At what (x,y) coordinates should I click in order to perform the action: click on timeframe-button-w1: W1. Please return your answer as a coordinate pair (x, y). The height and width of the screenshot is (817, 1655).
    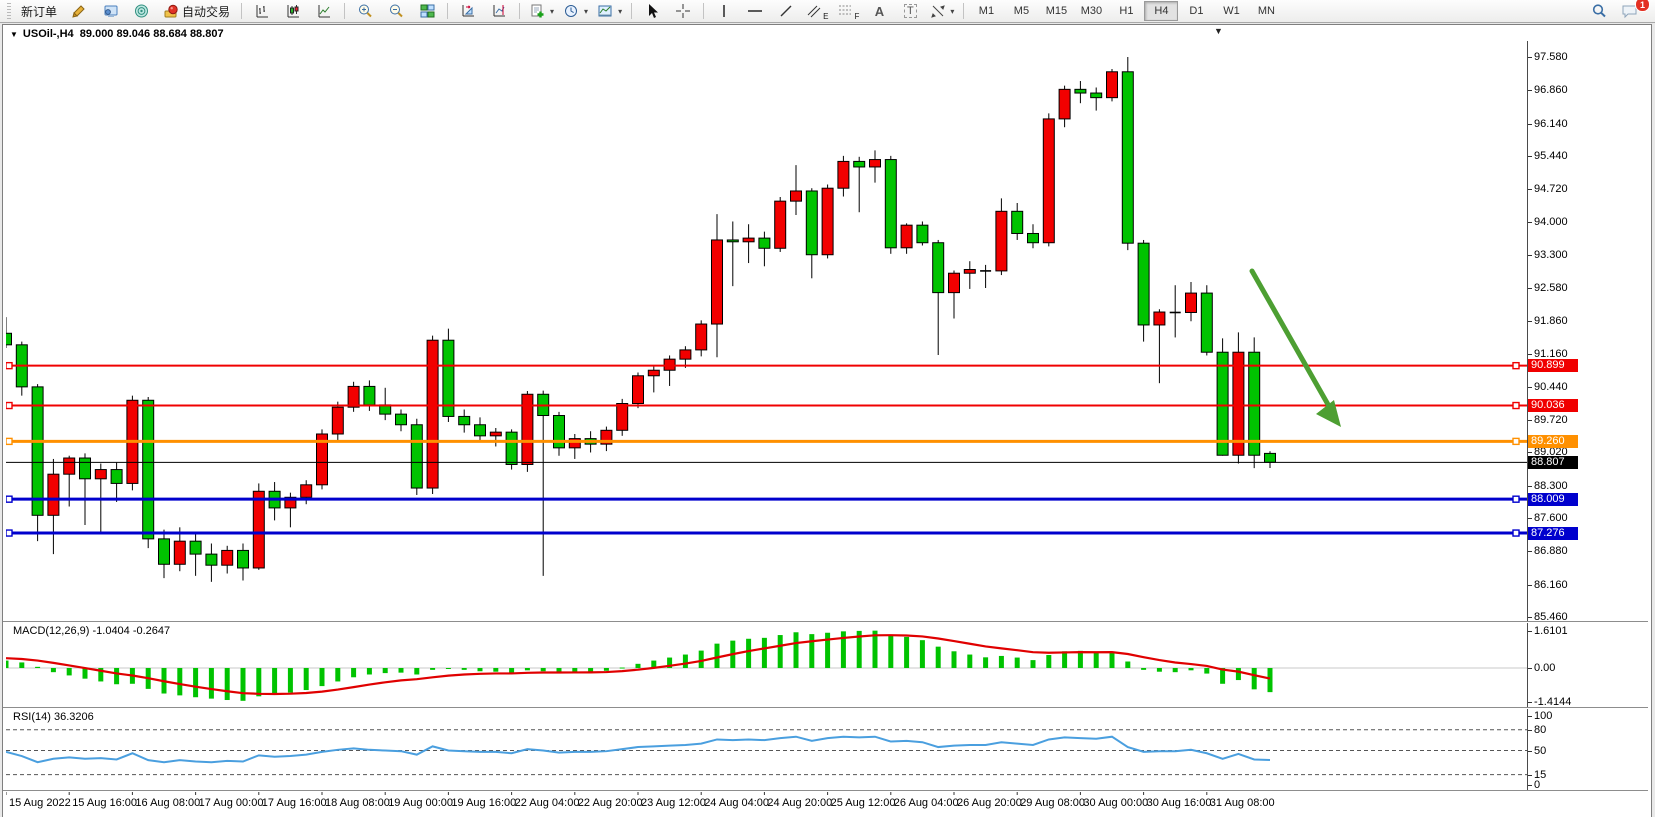
    Looking at the image, I should click on (1231, 11).